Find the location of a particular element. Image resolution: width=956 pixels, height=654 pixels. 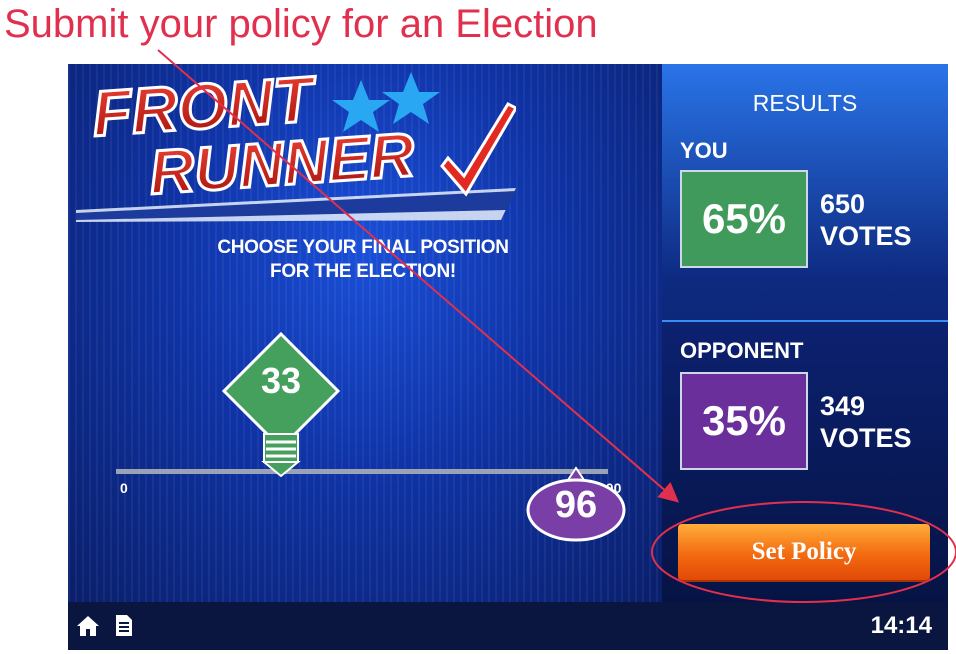

you-votes-count: 650 is located at coordinates (843, 204).